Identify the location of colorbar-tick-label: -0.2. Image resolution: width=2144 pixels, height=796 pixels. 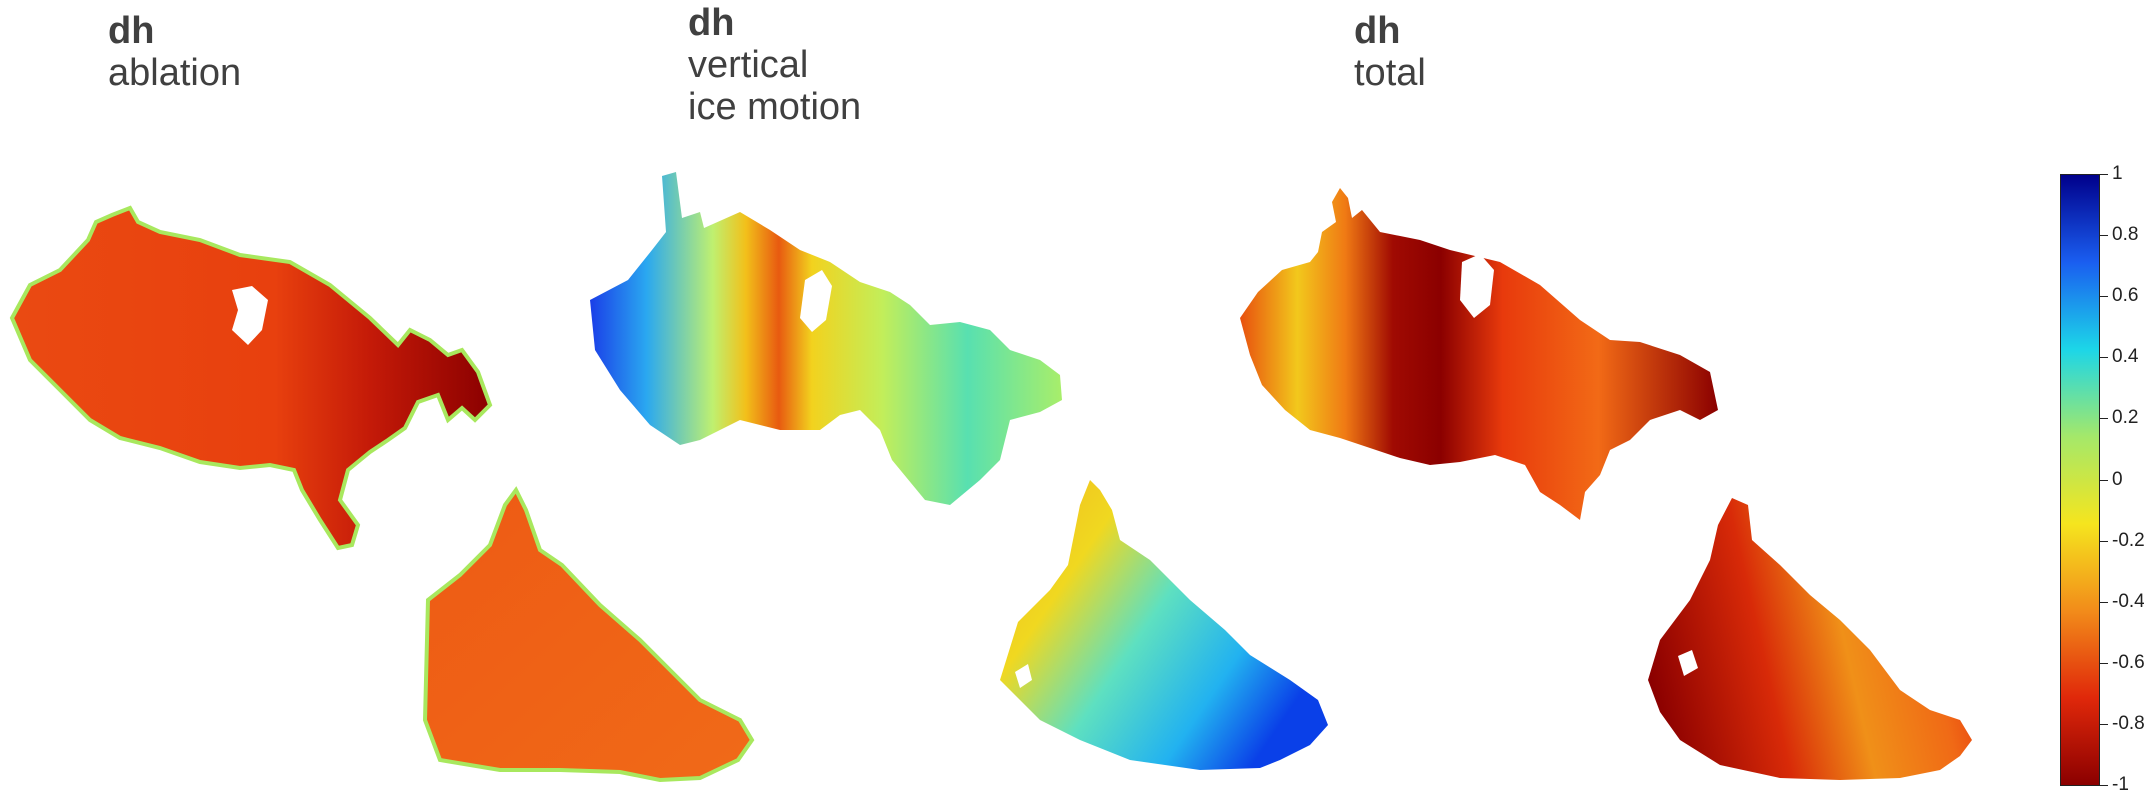
(2128, 540).